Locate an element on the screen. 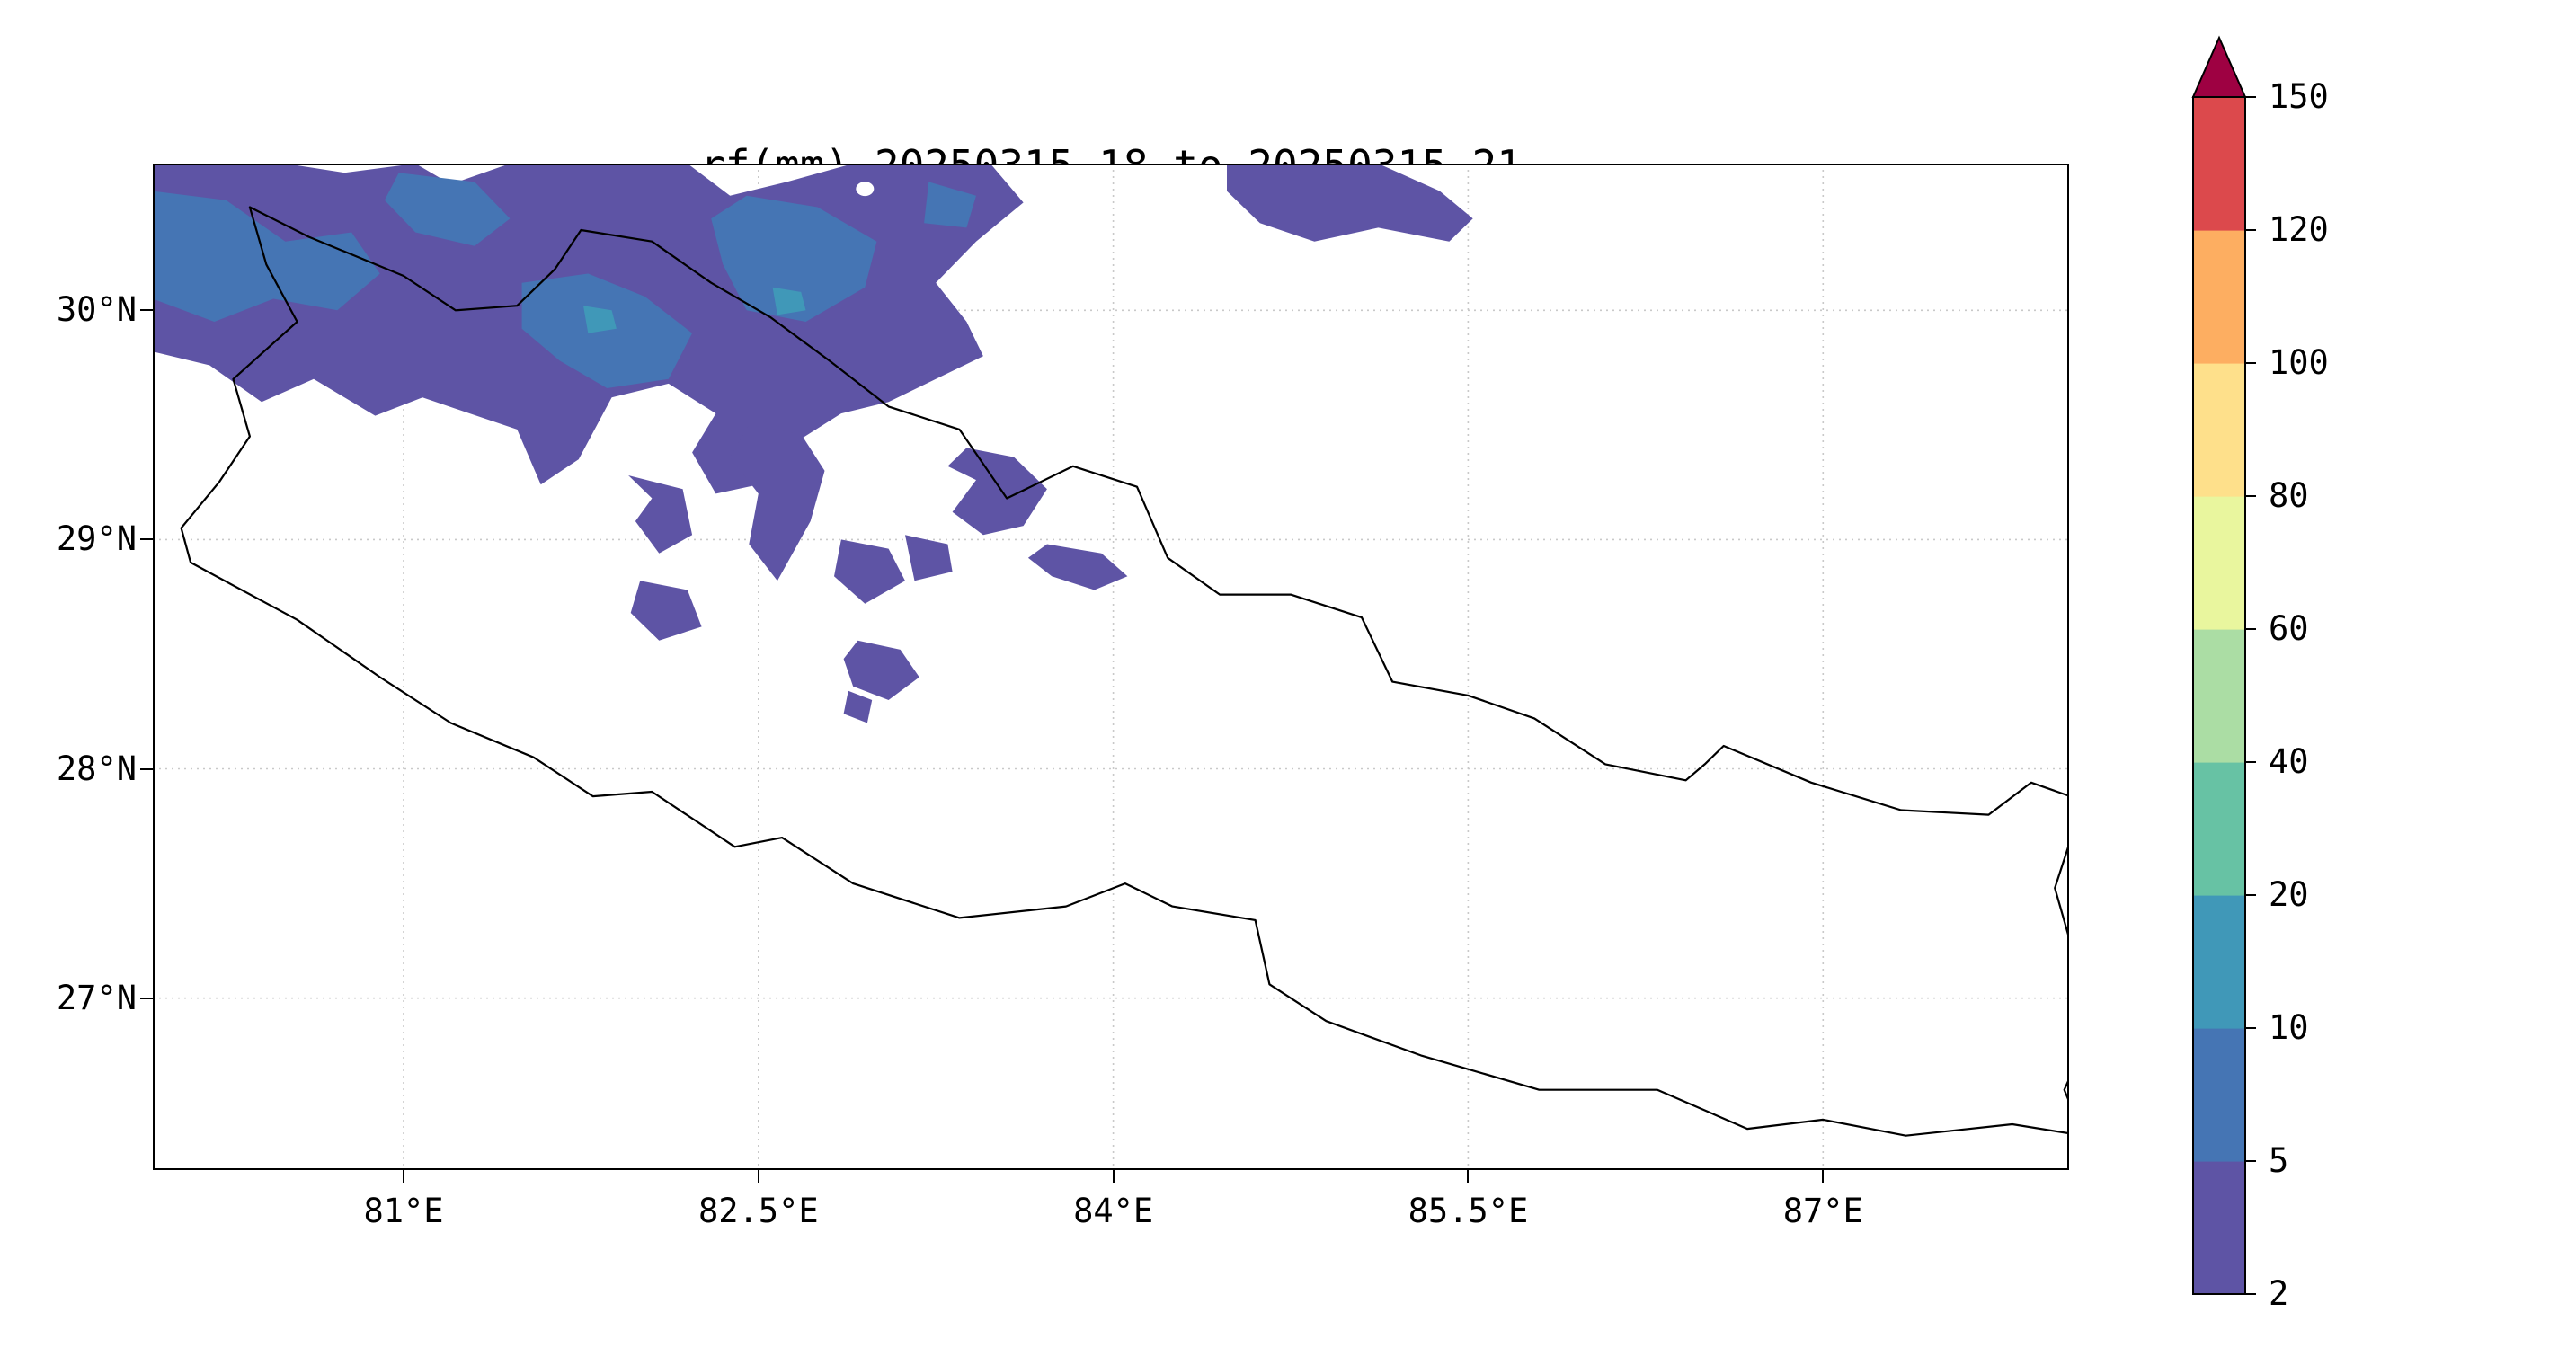 The image size is (2576, 1348). colorbar-segment-120-150mm is located at coordinates (2219, 164).